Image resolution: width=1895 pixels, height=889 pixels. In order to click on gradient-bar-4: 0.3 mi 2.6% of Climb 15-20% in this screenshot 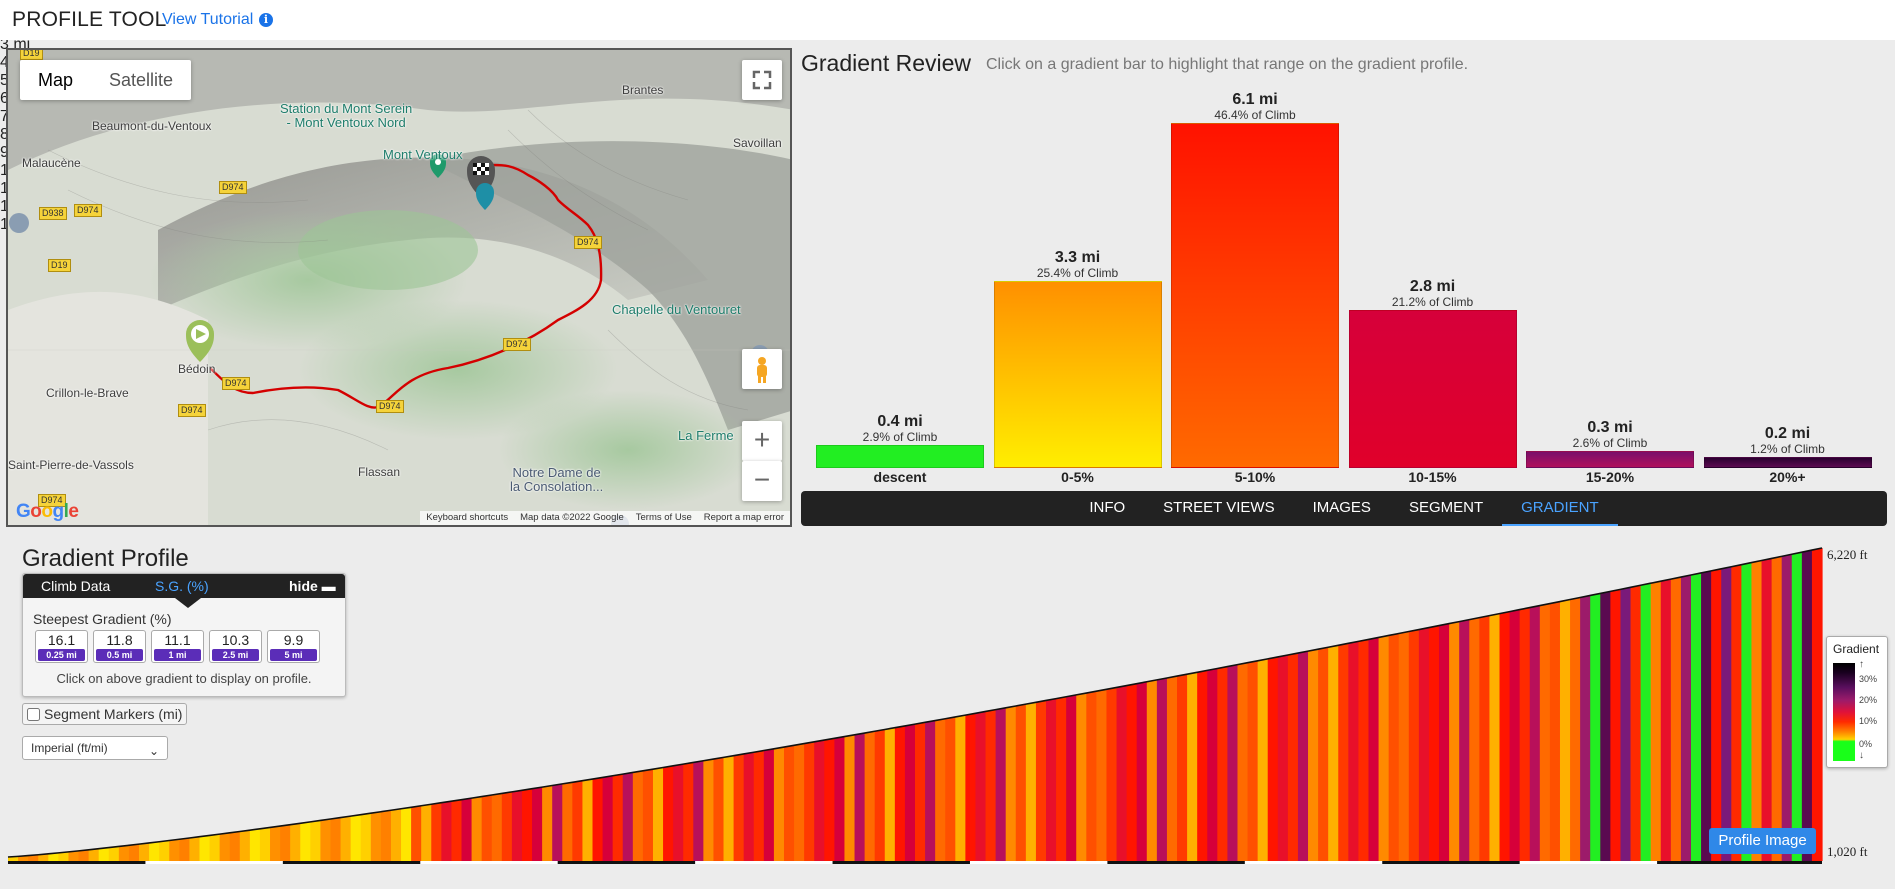, I will do `click(1610, 285)`.